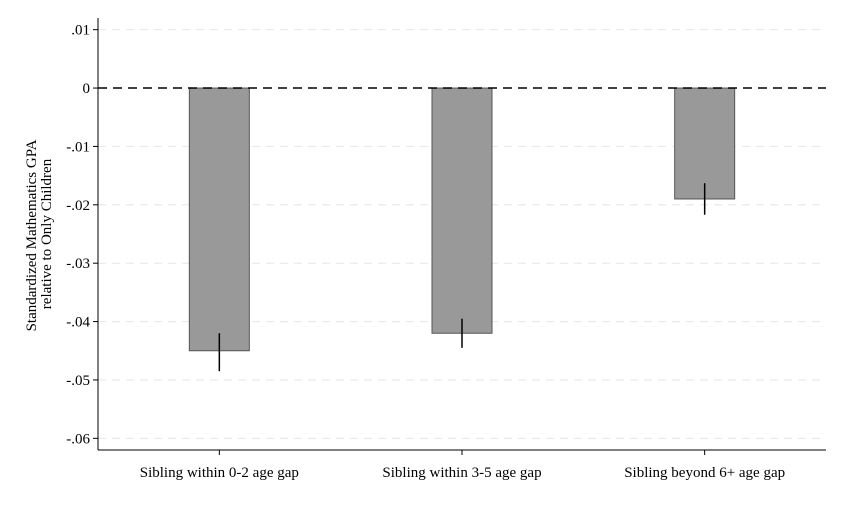 The width and height of the screenshot is (845, 507). Describe the element at coordinates (87, 89) in the screenshot. I see `y-tick-label: 0` at that location.